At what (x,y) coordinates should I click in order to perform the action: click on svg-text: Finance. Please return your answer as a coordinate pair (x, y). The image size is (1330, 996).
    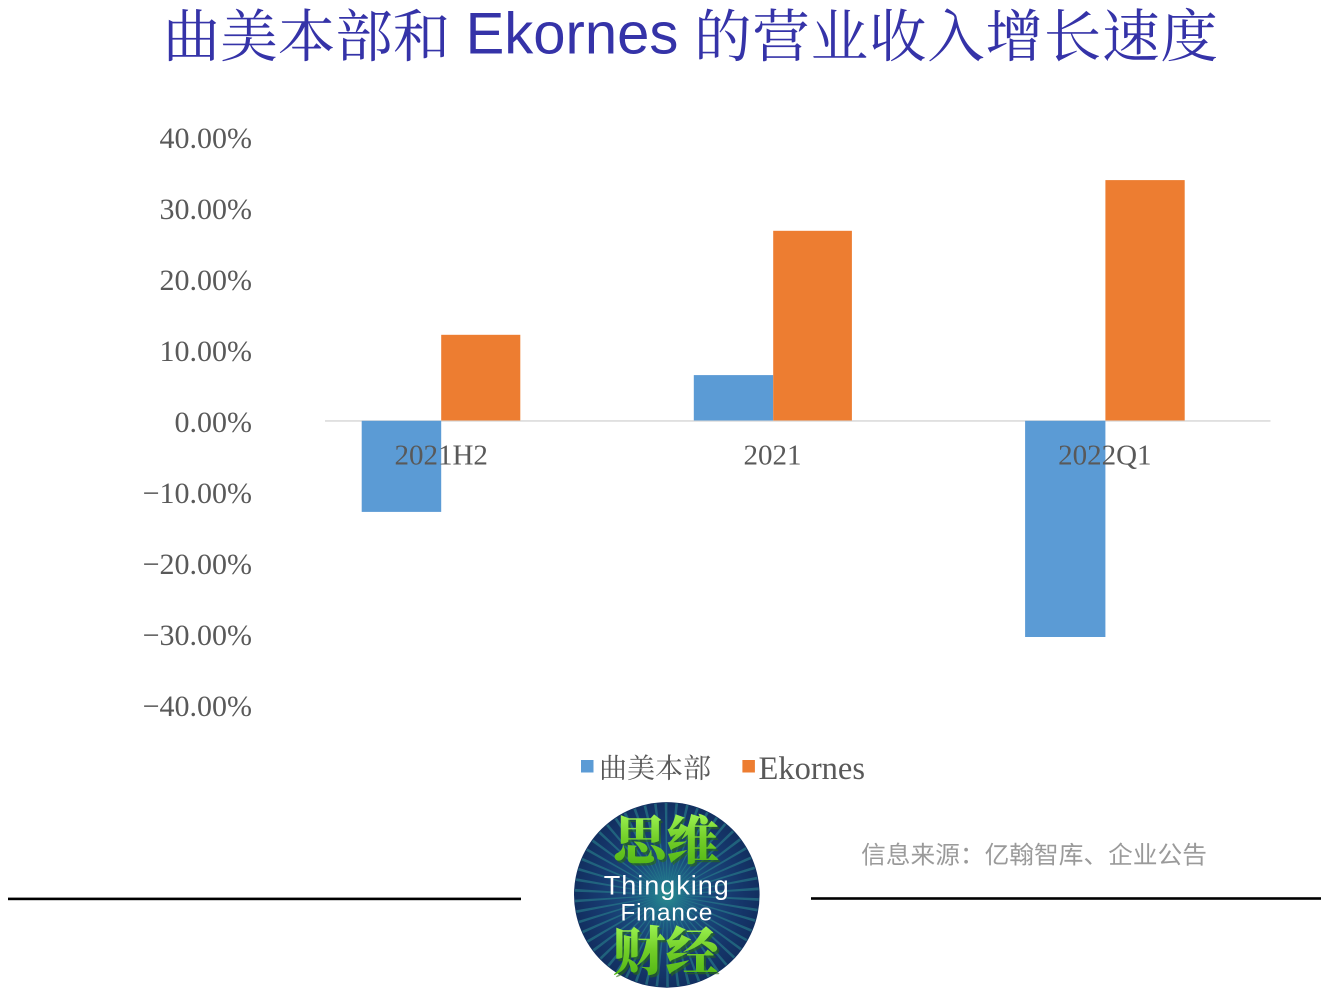
    Looking at the image, I should click on (666, 913).